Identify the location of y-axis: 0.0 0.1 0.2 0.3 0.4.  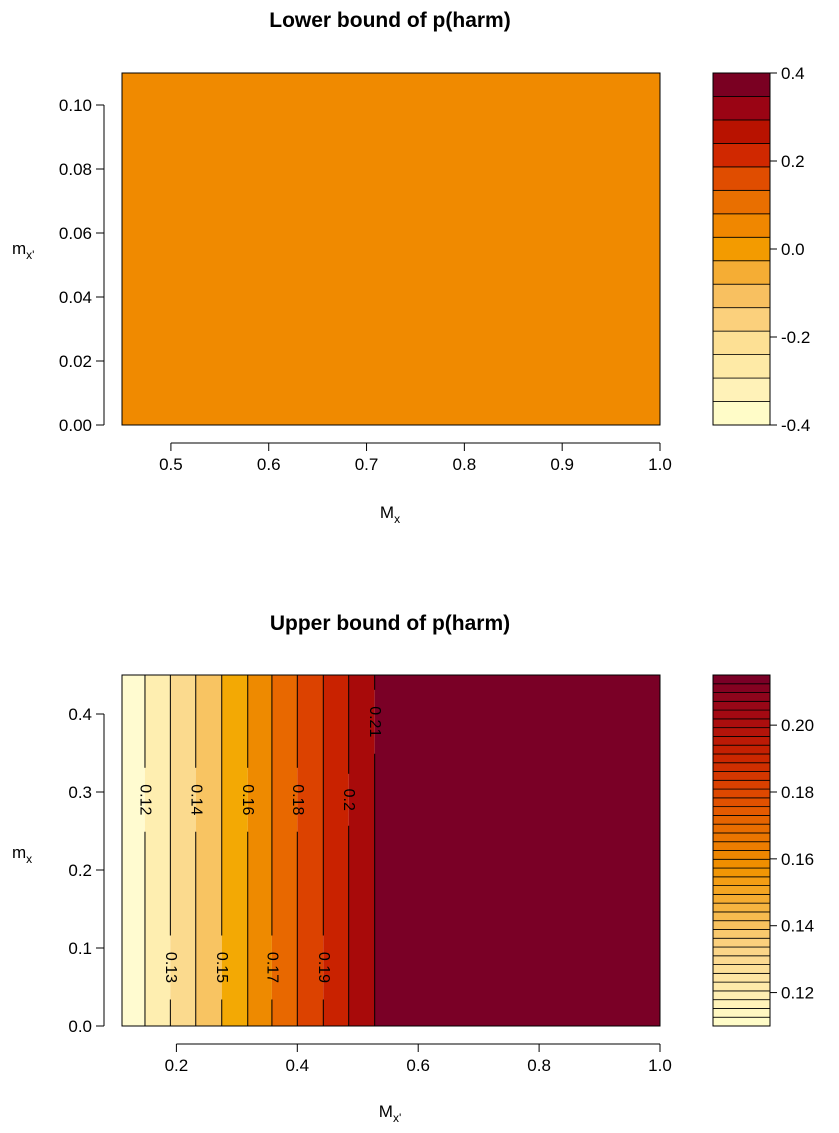
(86, 870).